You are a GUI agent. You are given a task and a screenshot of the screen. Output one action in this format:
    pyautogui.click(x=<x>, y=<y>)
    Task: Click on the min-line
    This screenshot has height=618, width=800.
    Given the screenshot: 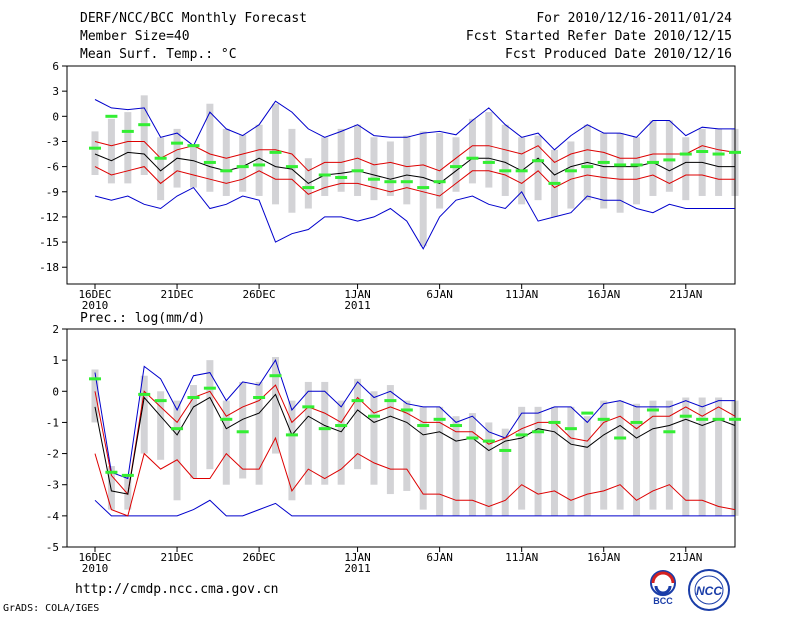 What is the action you would take?
    pyautogui.click(x=414, y=508)
    